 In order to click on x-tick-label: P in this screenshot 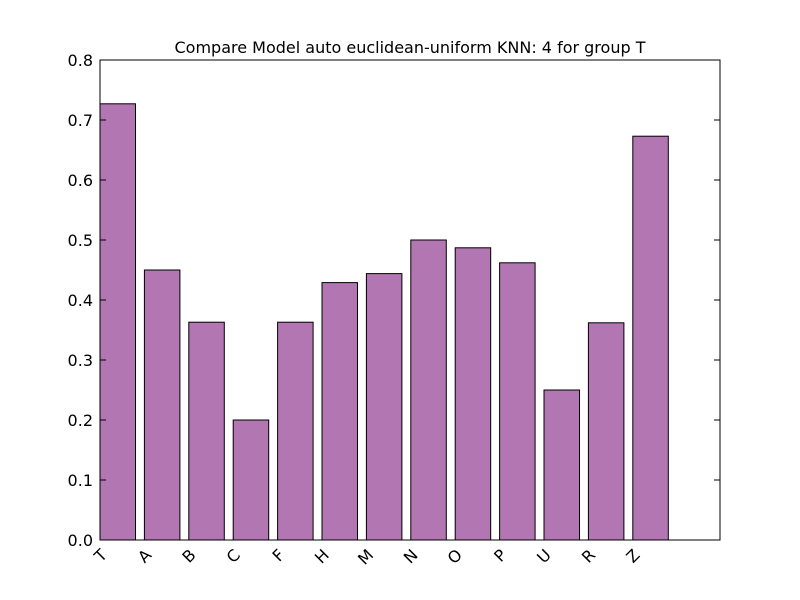, I will do `click(500, 555)`.